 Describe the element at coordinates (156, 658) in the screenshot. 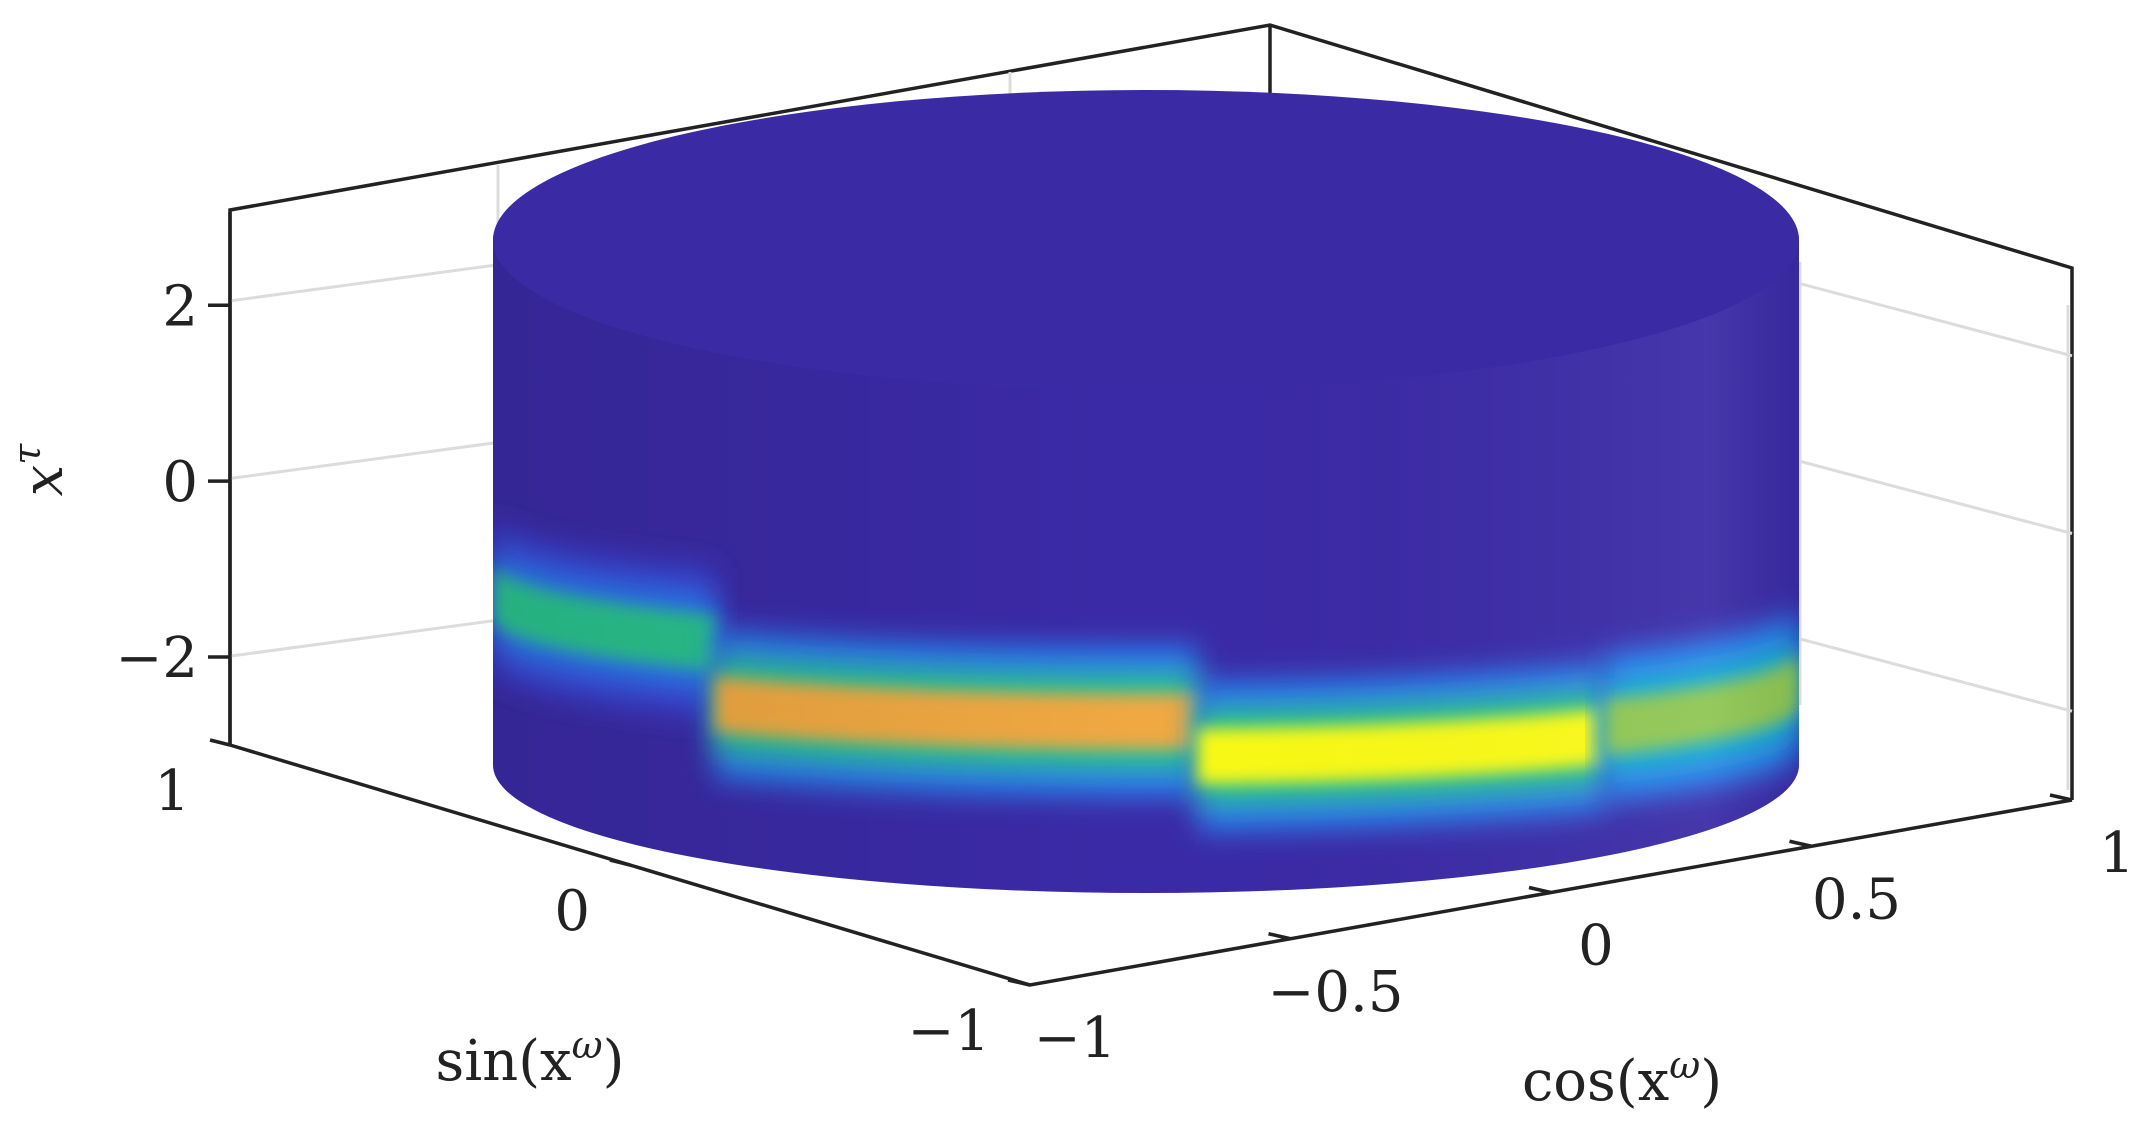

I see `z-tick-label: −2` at that location.